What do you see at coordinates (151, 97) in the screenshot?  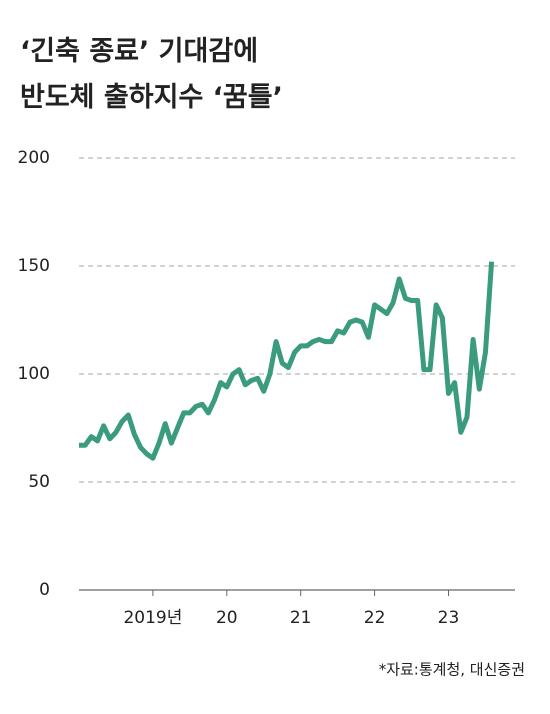 I see `chart-title: 반도체 출하지수 ‘꿈틀’` at bounding box center [151, 97].